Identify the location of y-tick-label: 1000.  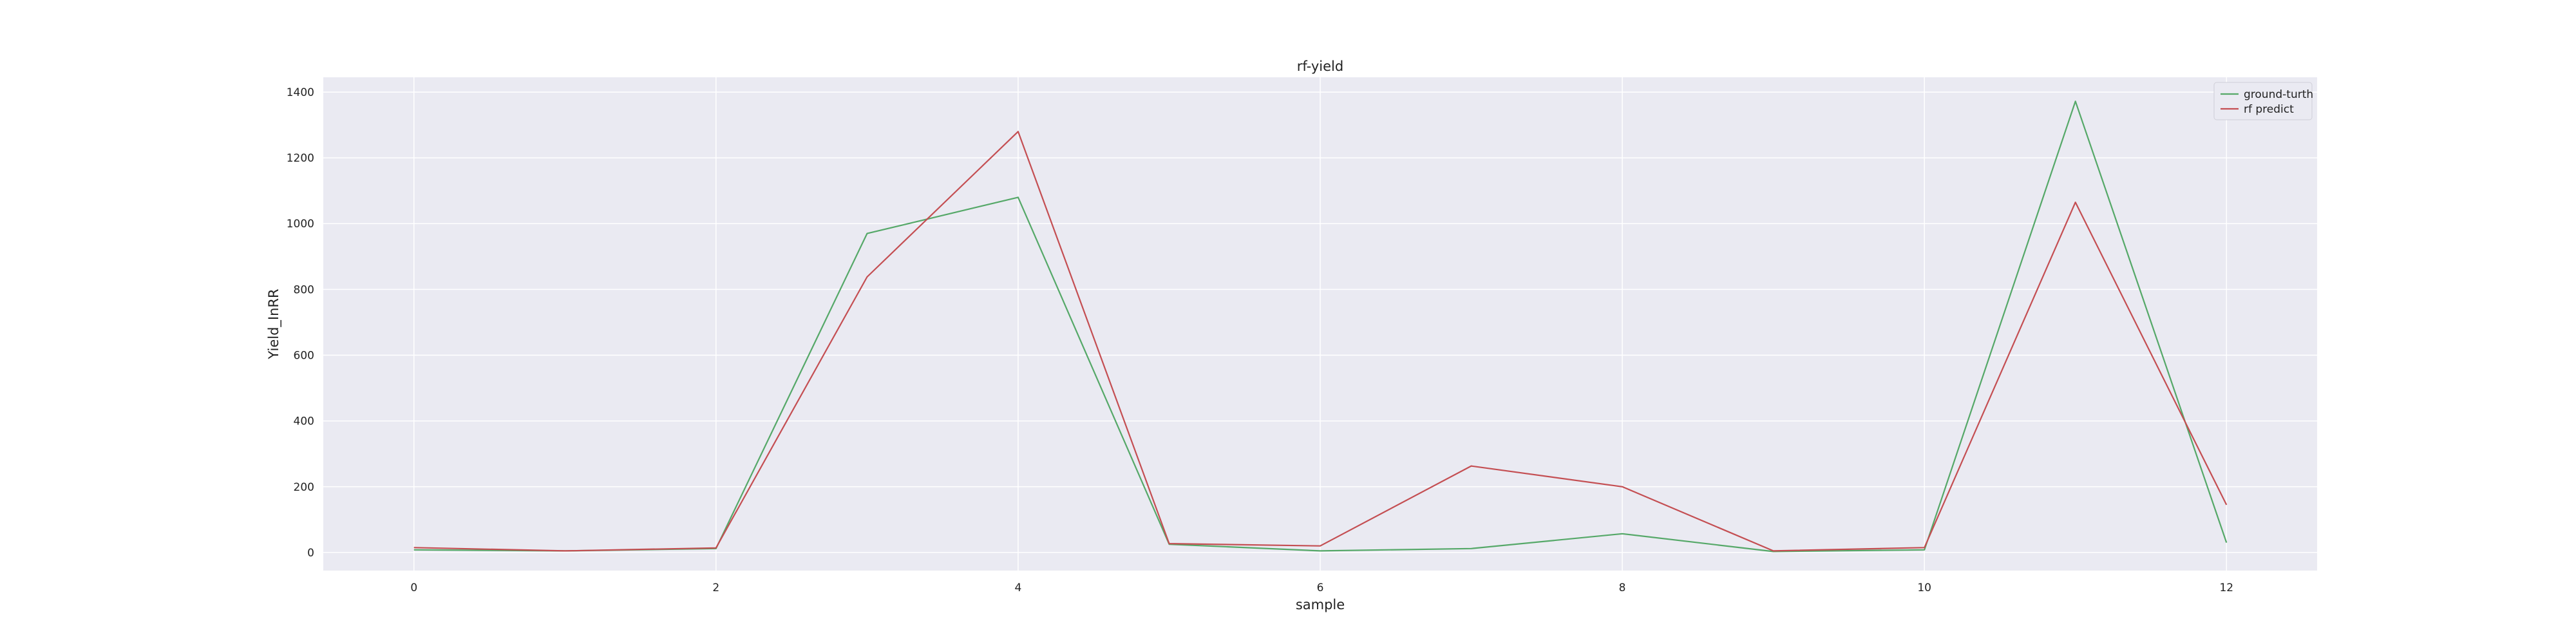
(301, 224).